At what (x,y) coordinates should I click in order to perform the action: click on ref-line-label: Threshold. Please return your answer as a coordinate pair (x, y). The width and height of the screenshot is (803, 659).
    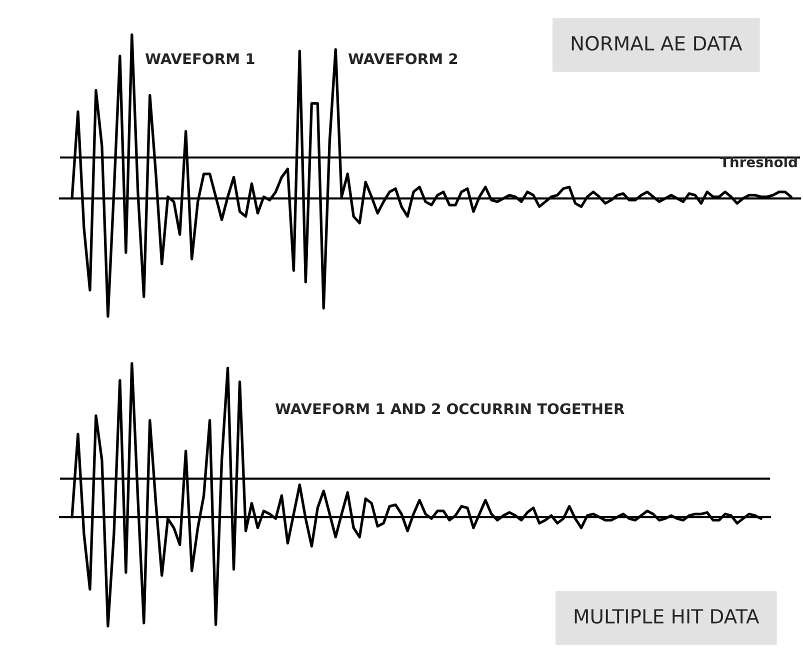
    Looking at the image, I should click on (758, 162).